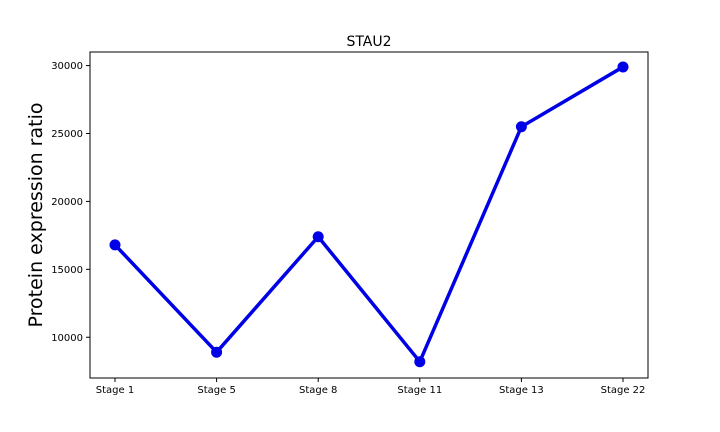 The image size is (720, 432). I want to click on y-tick-label: 25000, so click(67, 134).